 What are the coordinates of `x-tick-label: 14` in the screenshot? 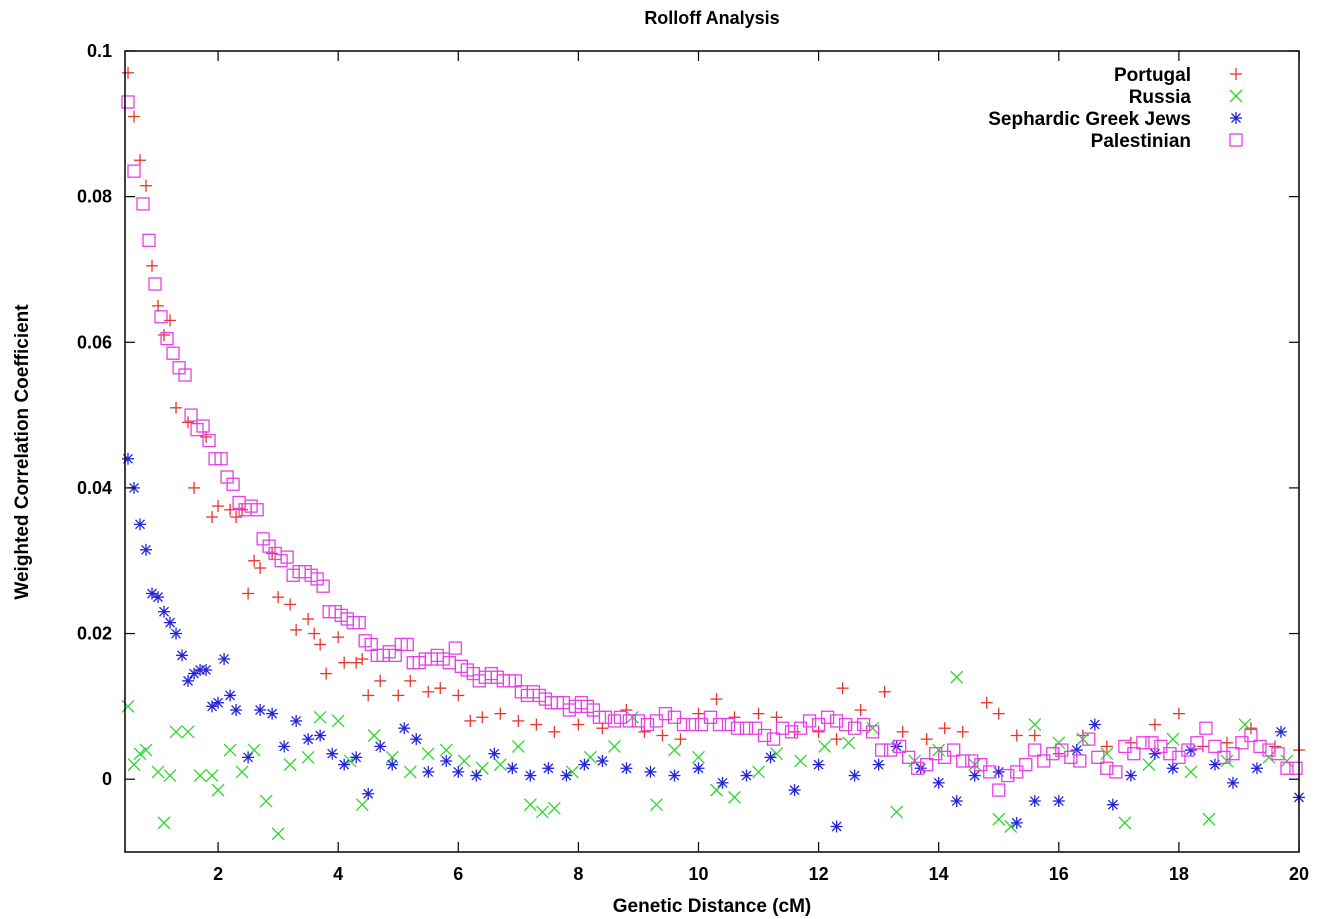 It's located at (939, 874).